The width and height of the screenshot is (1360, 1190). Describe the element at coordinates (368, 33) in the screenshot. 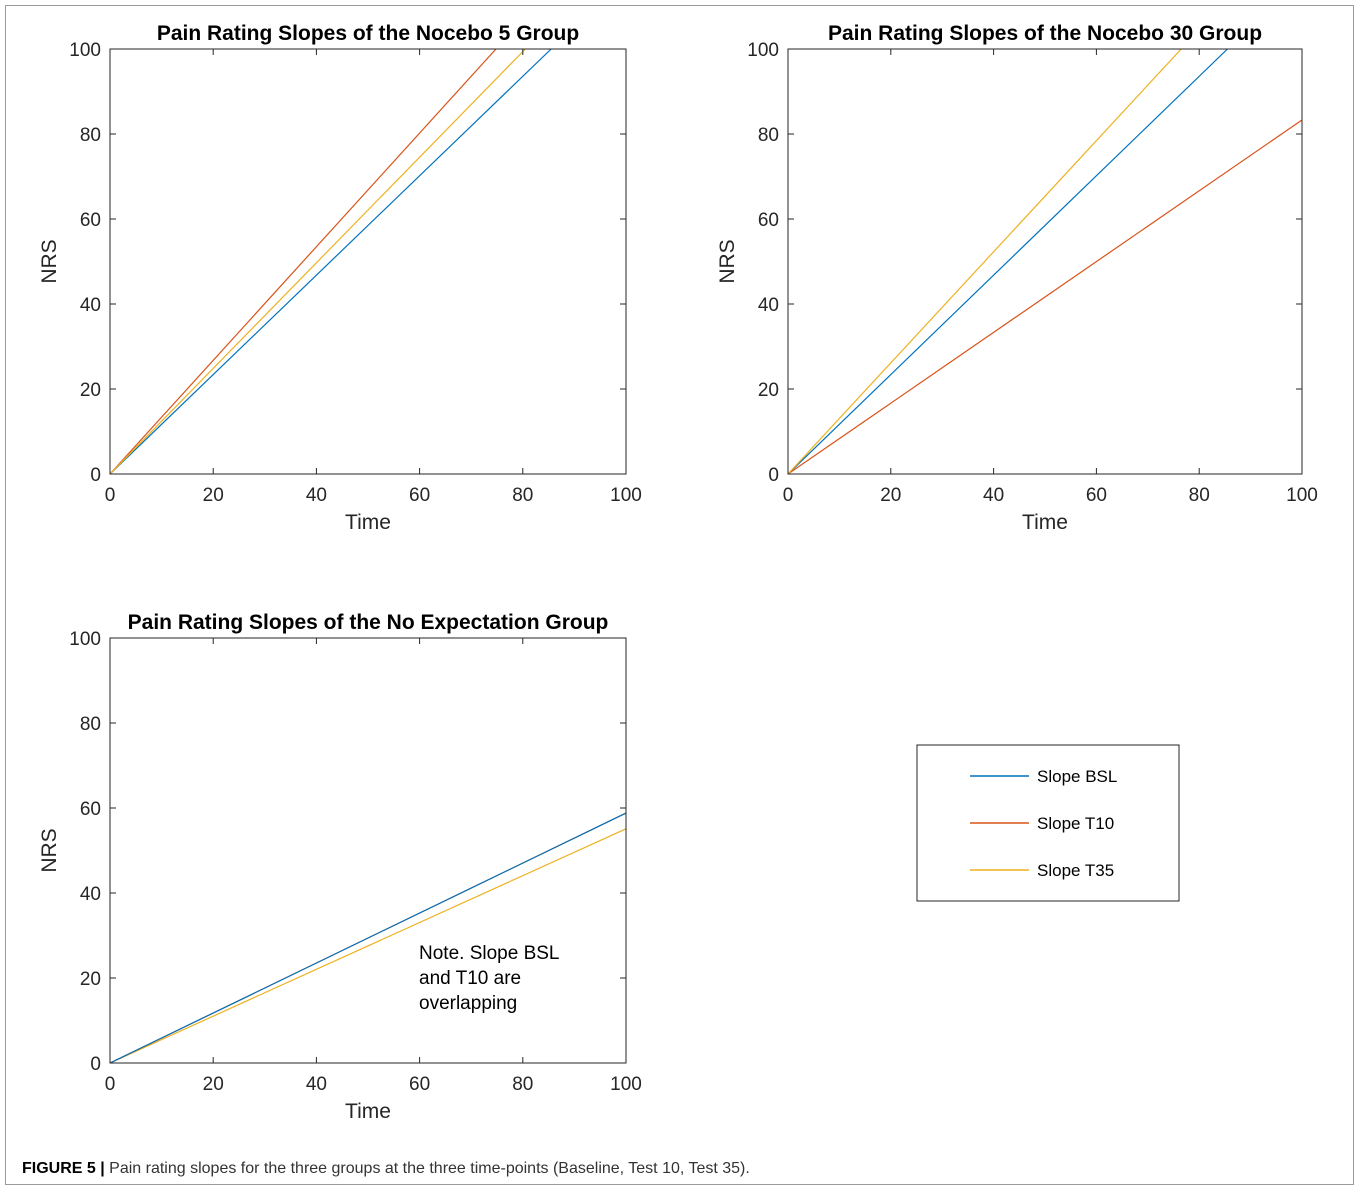

I see `chart-title: Pain Rating Slopes of the Nocebo 5 Group` at that location.